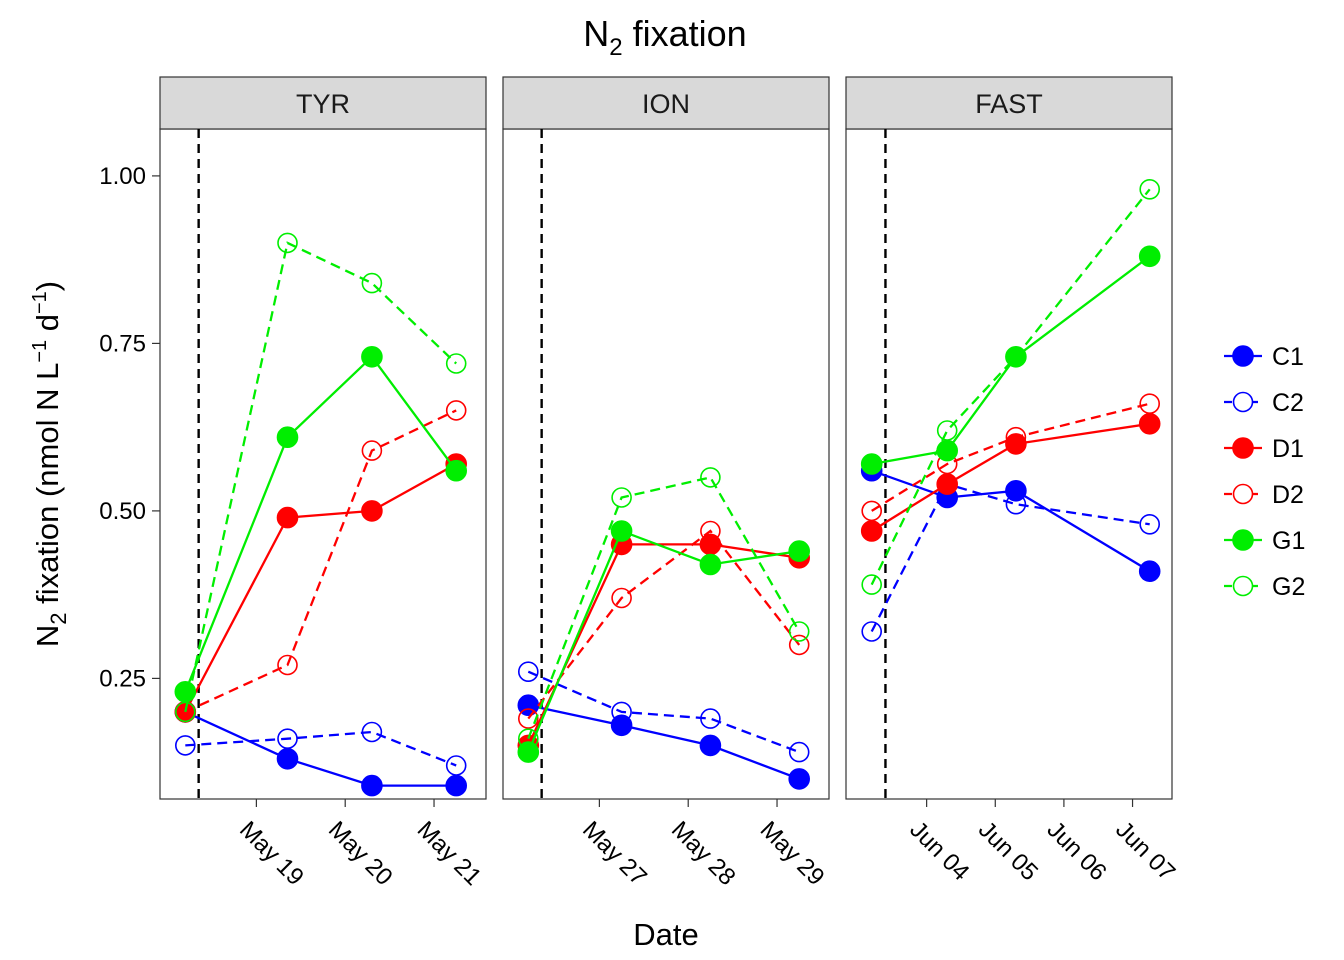  What do you see at coordinates (122, 511) in the screenshot?
I see `y-tick-label: 0.50` at bounding box center [122, 511].